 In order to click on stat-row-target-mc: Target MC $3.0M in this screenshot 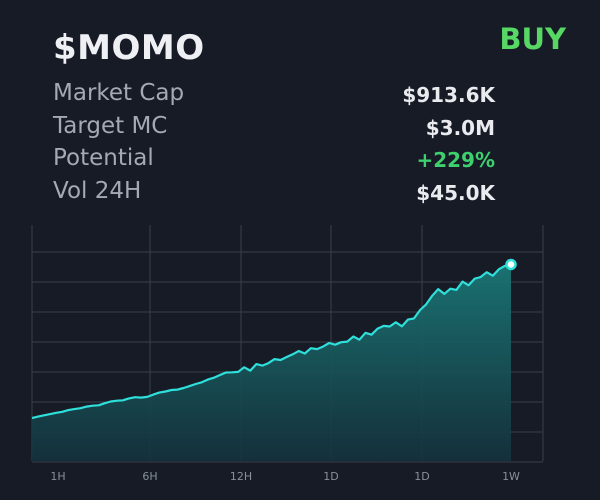, I will do `click(274, 129)`.